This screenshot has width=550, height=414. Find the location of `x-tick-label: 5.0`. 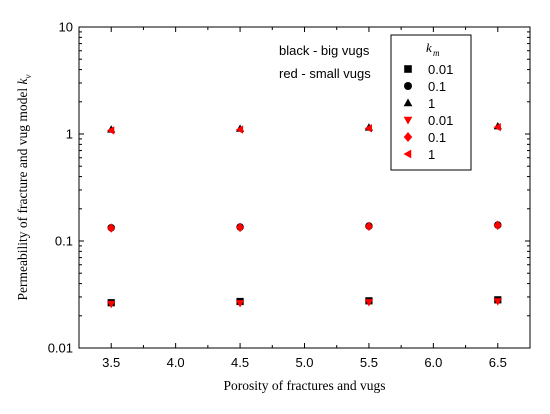

x-tick-label: 5.0 is located at coordinates (304, 362).